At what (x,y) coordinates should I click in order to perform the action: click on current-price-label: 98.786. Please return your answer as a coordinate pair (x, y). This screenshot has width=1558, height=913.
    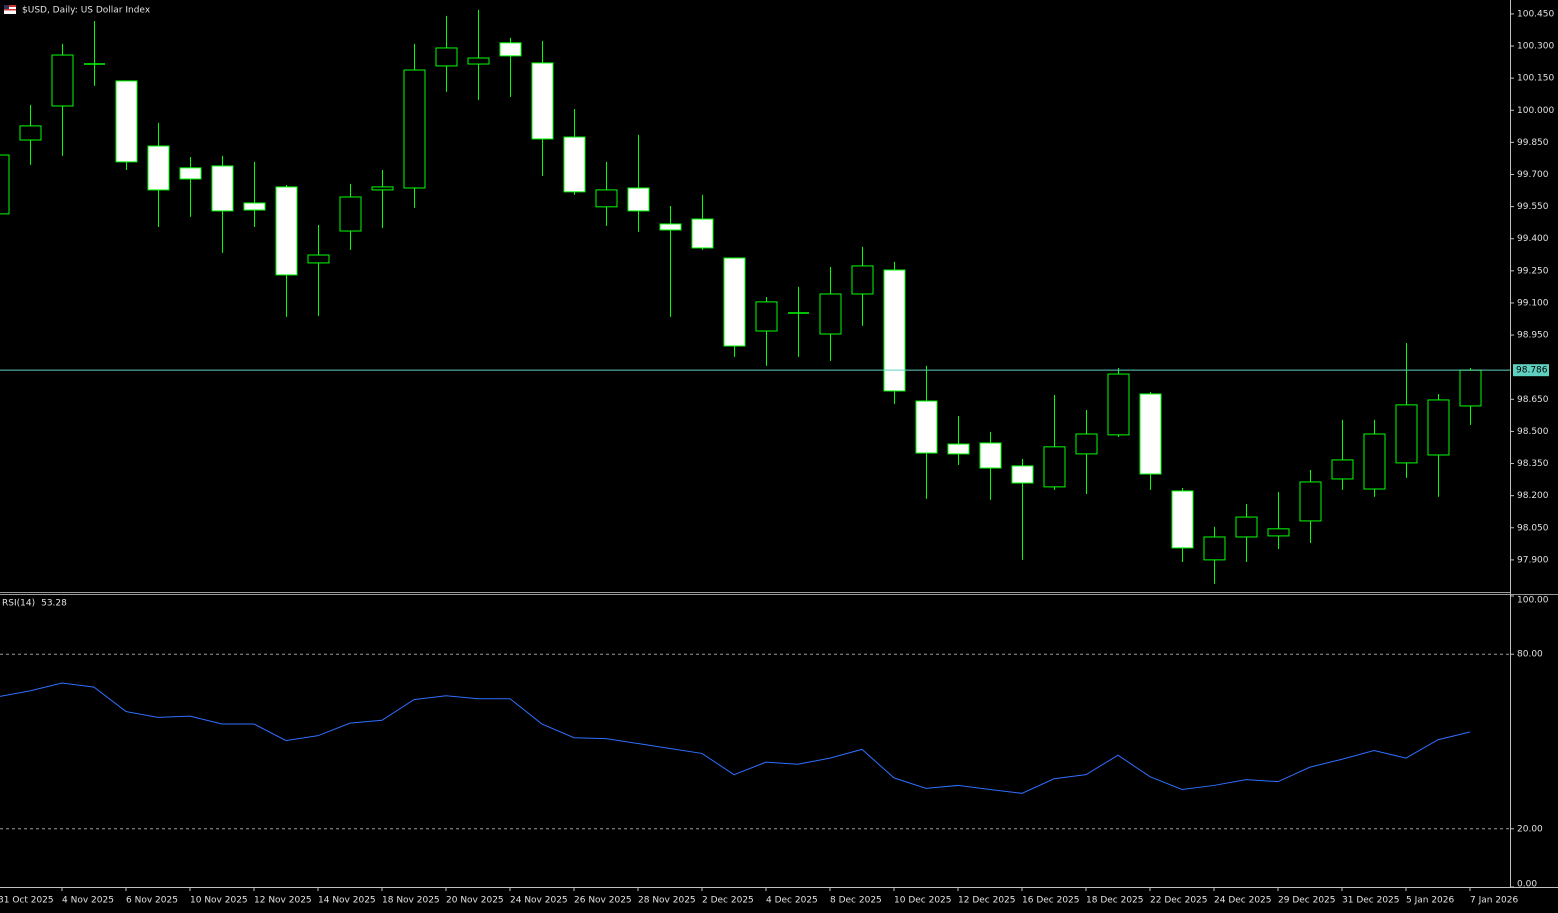
    Looking at the image, I should click on (1532, 371).